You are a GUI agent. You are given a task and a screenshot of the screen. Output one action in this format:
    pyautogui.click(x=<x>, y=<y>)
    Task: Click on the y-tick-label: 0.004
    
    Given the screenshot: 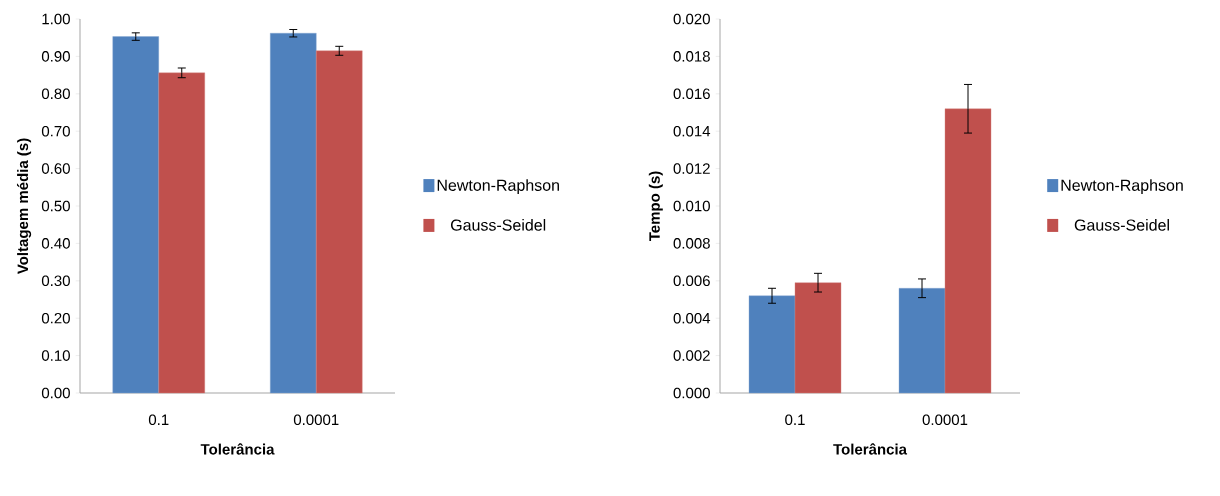 What is the action you would take?
    pyautogui.click(x=692, y=318)
    